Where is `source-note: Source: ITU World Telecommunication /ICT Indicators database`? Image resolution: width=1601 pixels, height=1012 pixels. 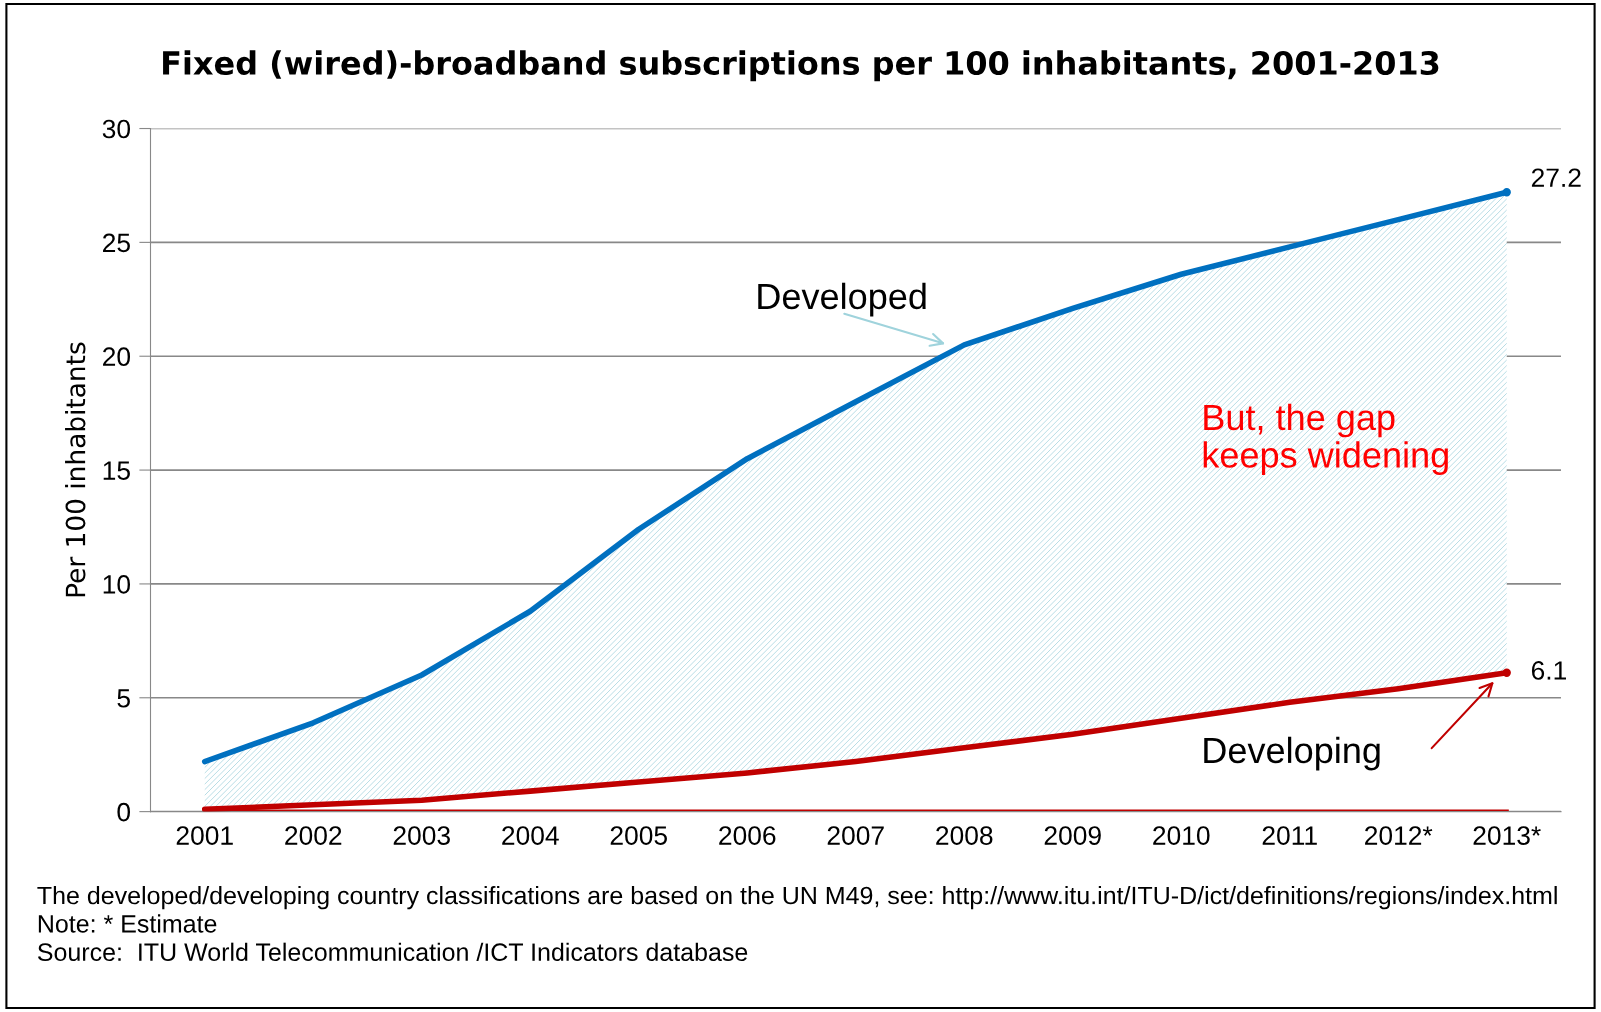 source-note: Source: ITU World Telecommunication /ICT Indicators database is located at coordinates (392, 952).